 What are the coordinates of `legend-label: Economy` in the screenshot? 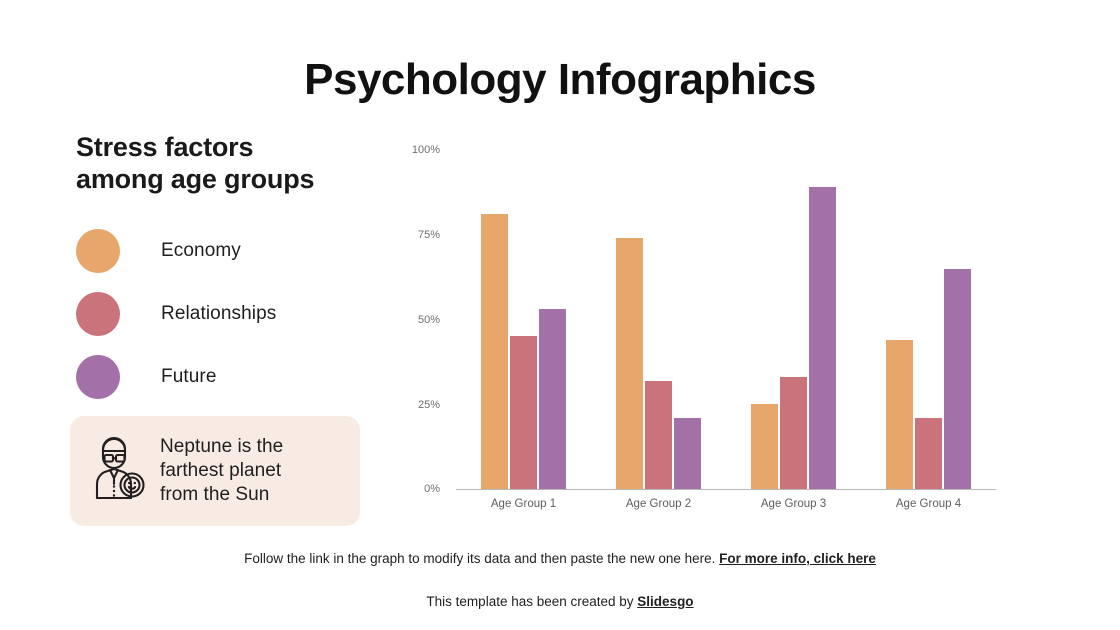 It's located at (201, 250).